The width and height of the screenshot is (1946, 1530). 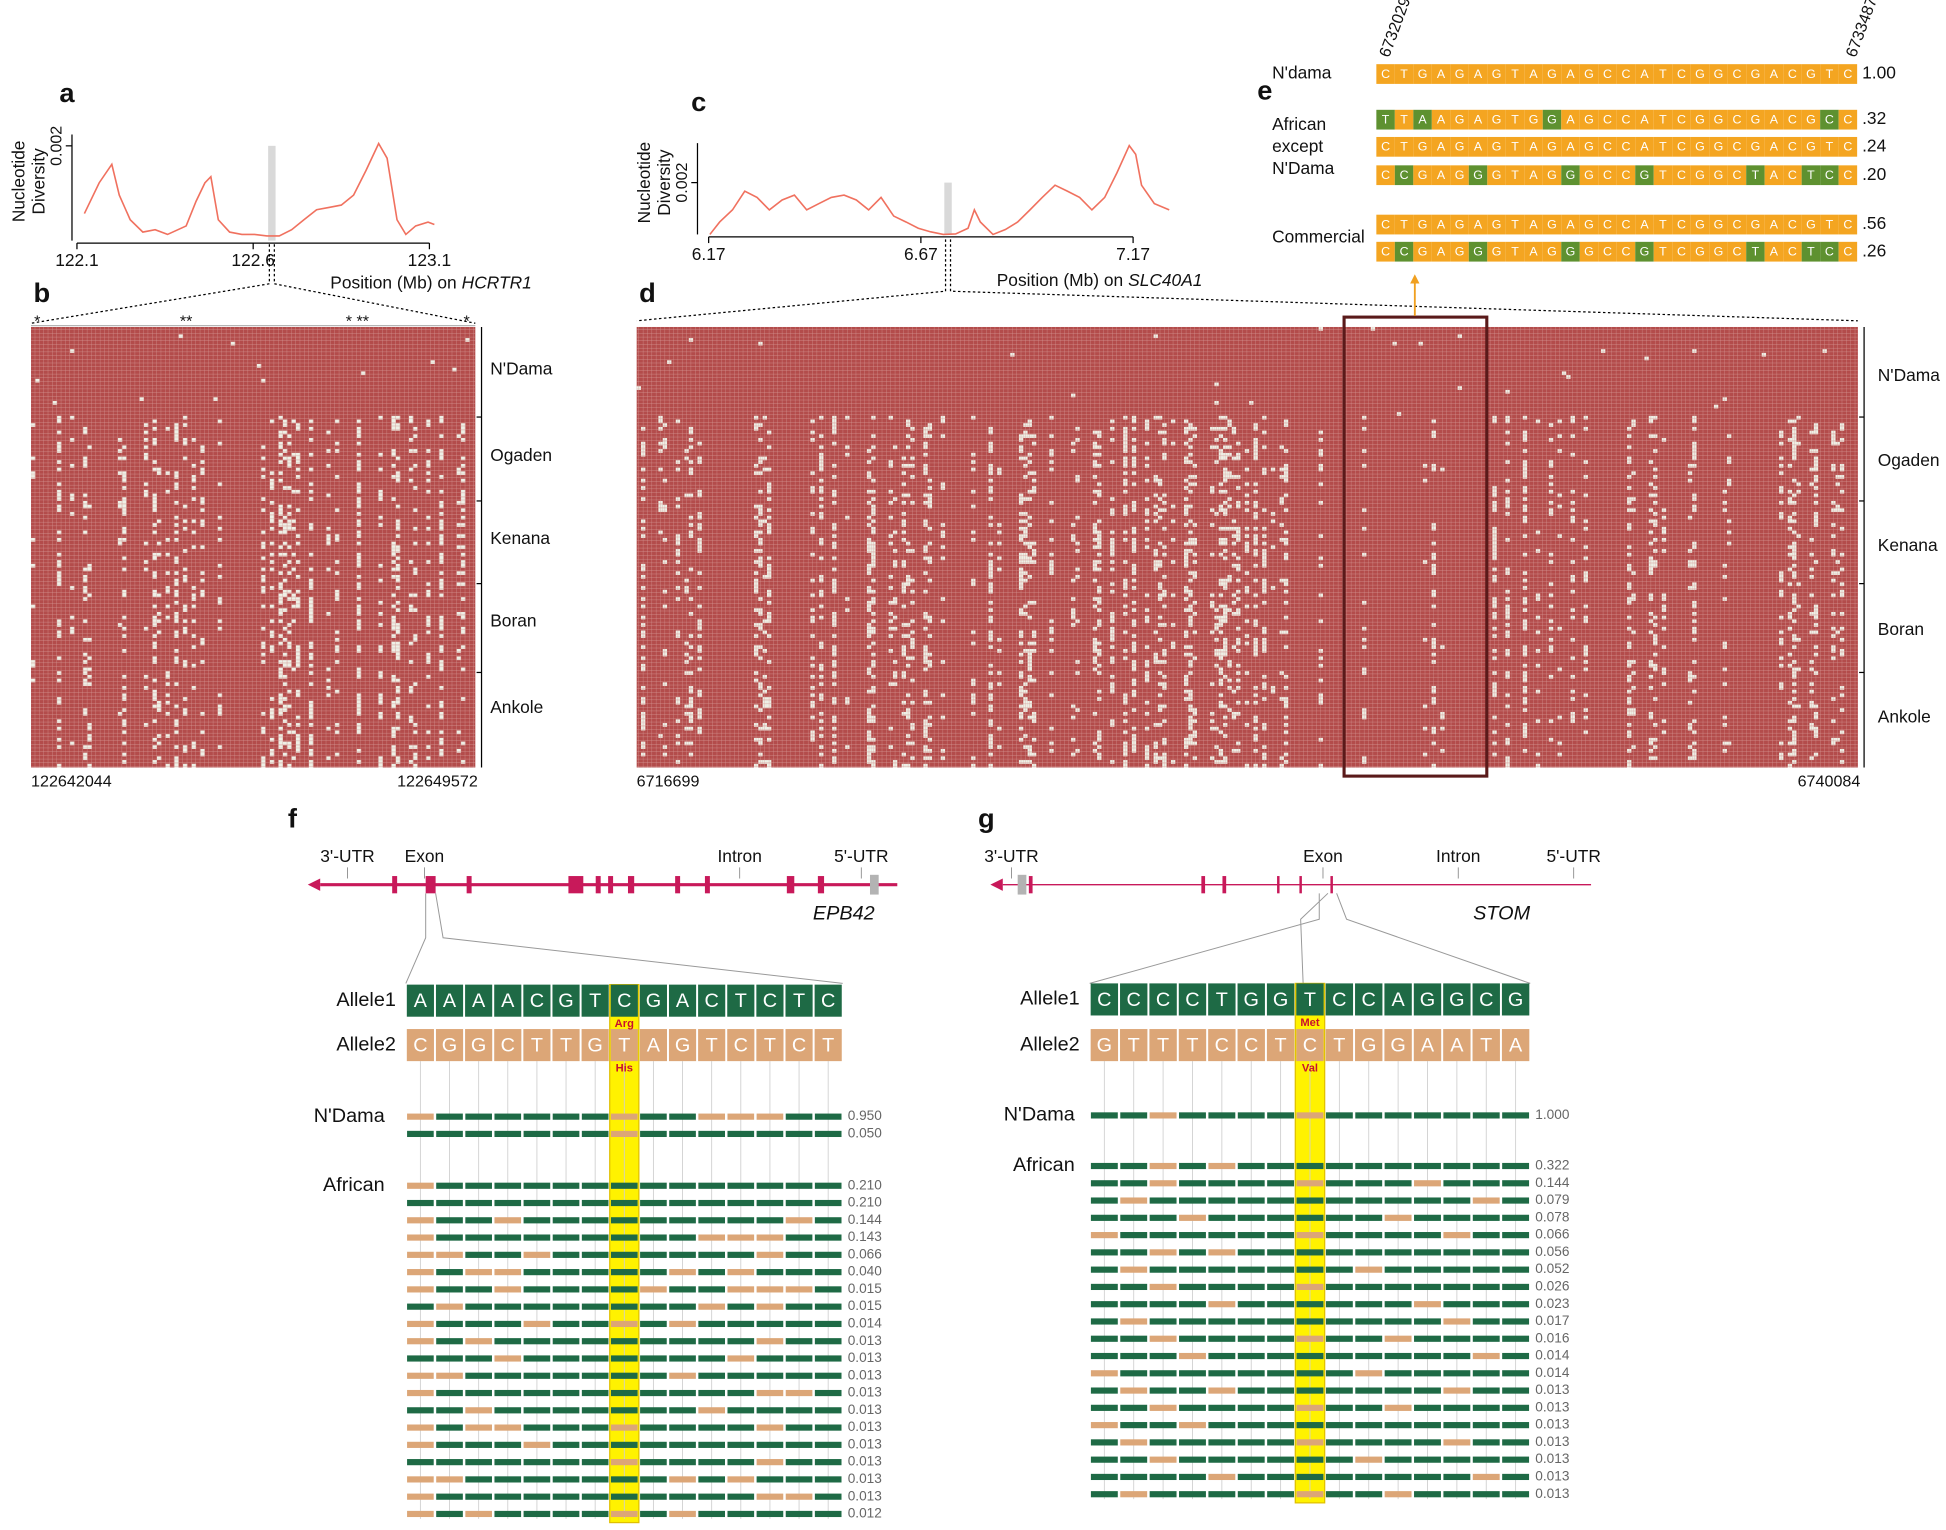 I want to click on gene-arrow, so click(x=314, y=884).